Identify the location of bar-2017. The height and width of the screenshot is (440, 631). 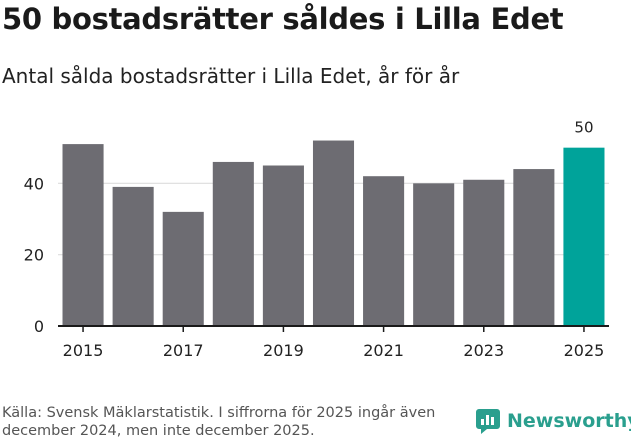
(183, 268).